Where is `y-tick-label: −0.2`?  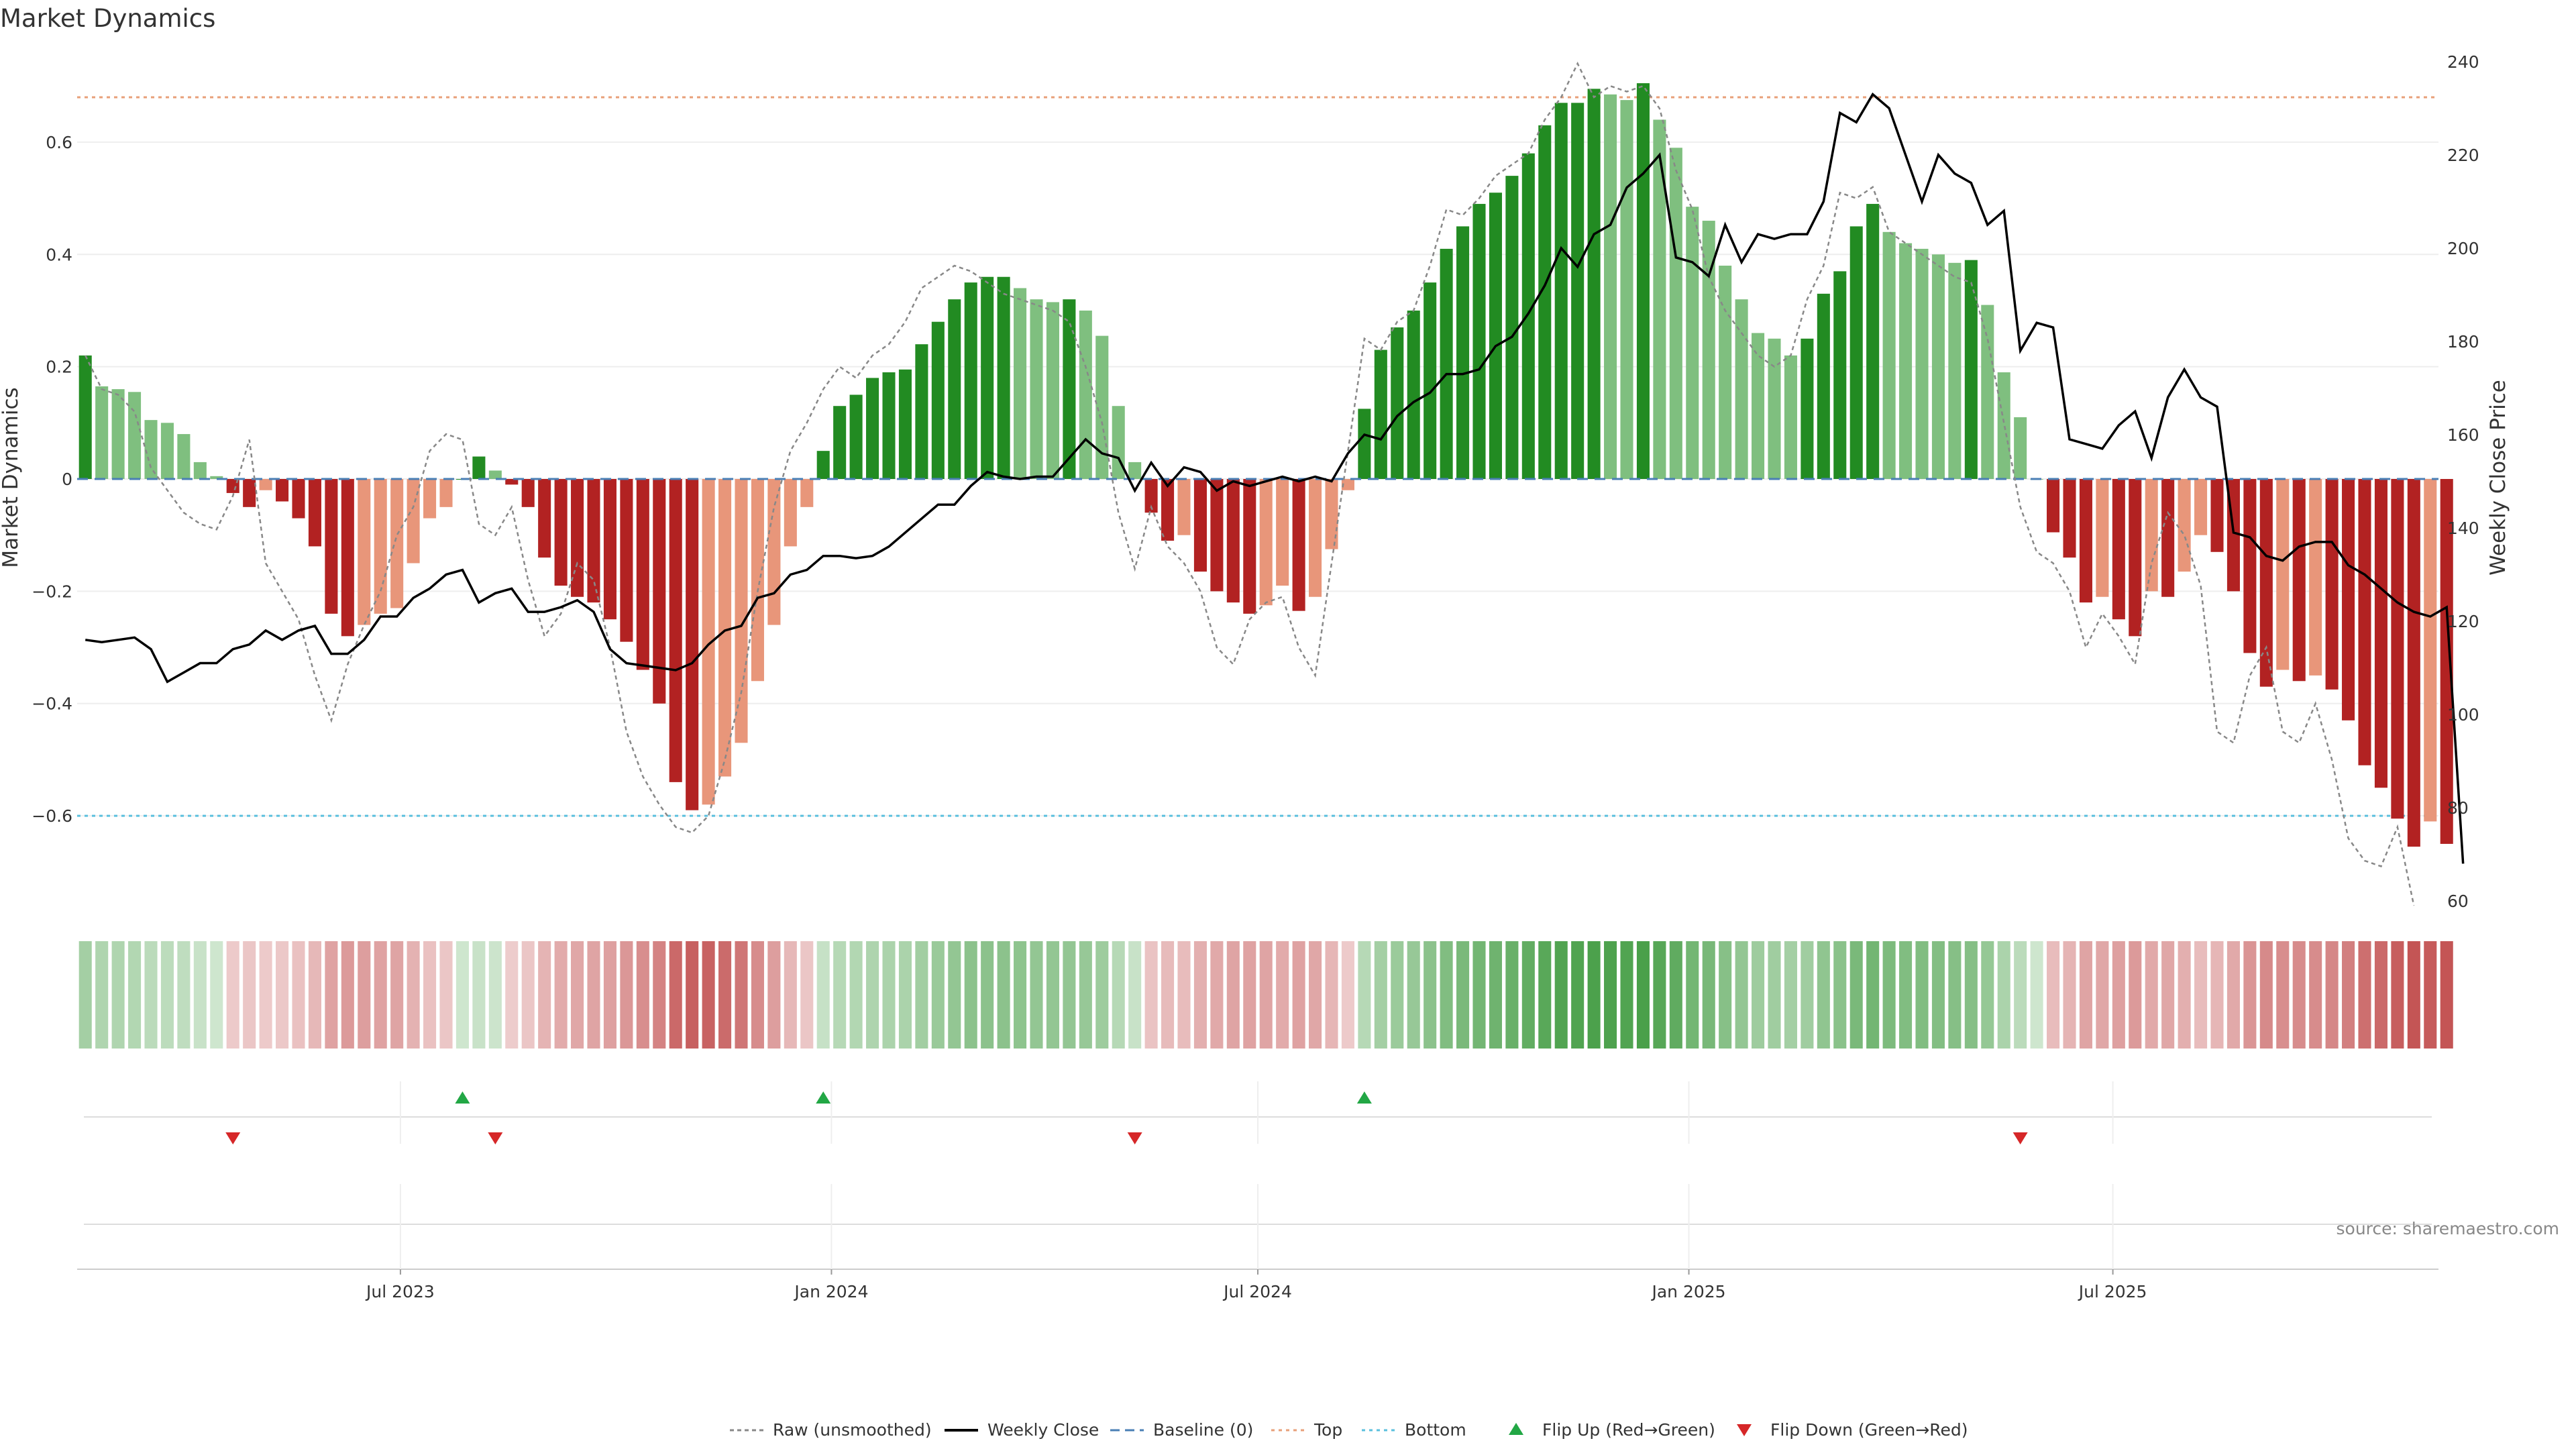 y-tick-label: −0.2 is located at coordinates (52, 591).